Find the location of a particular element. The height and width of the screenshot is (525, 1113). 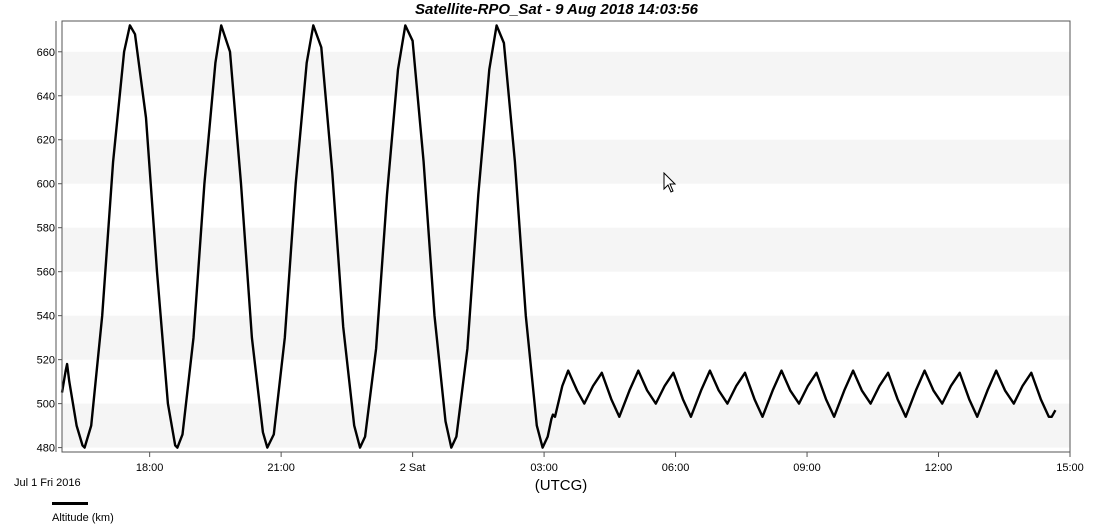

x-tick-label: 18:00 is located at coordinates (150, 468).